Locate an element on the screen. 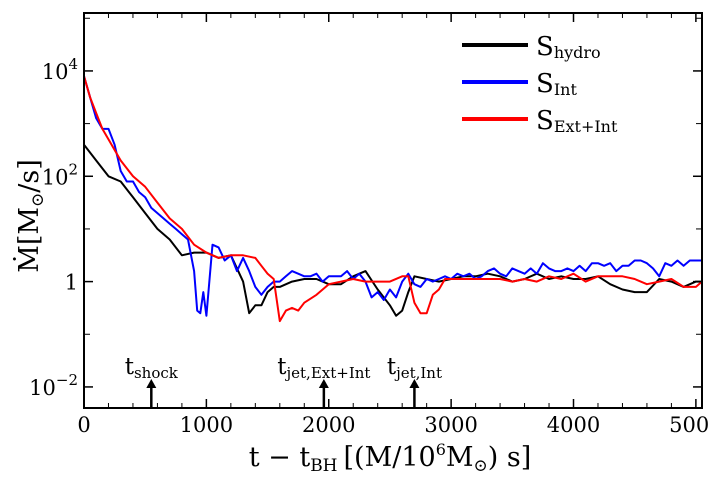  y-axis-label-main: Ṁ[M is located at coordinates (28, 240).